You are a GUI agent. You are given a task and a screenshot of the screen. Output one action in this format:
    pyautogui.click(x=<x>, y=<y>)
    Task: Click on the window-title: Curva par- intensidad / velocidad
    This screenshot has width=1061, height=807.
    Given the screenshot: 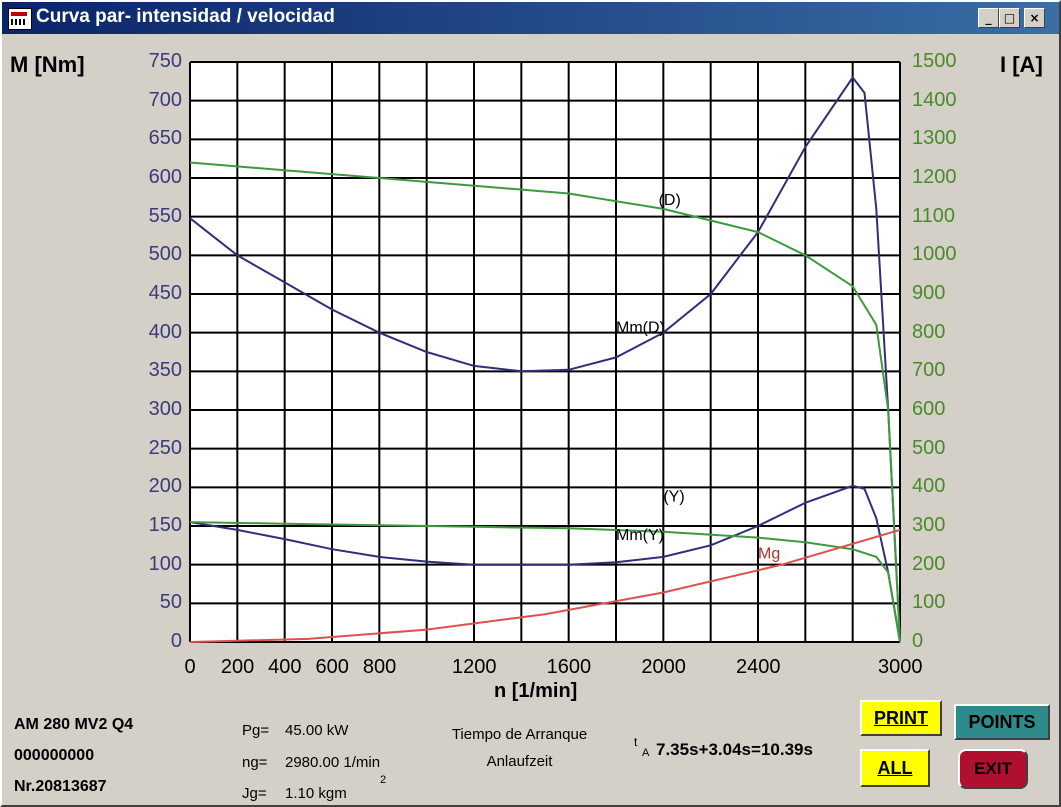 What is the action you would take?
    pyautogui.click(x=185, y=16)
    